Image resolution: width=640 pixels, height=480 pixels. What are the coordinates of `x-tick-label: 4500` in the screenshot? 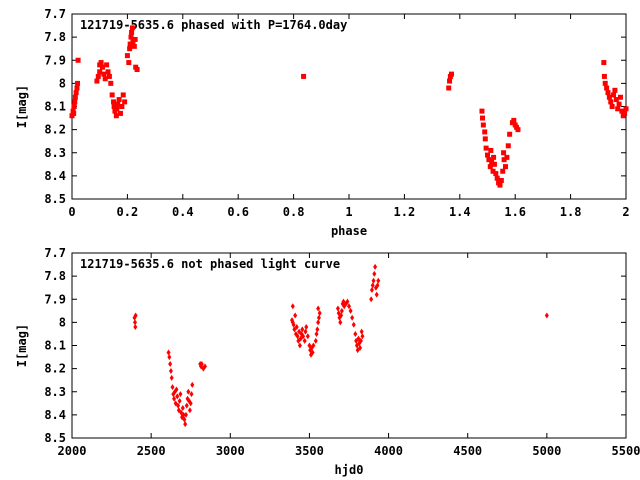 It's located at (467, 451).